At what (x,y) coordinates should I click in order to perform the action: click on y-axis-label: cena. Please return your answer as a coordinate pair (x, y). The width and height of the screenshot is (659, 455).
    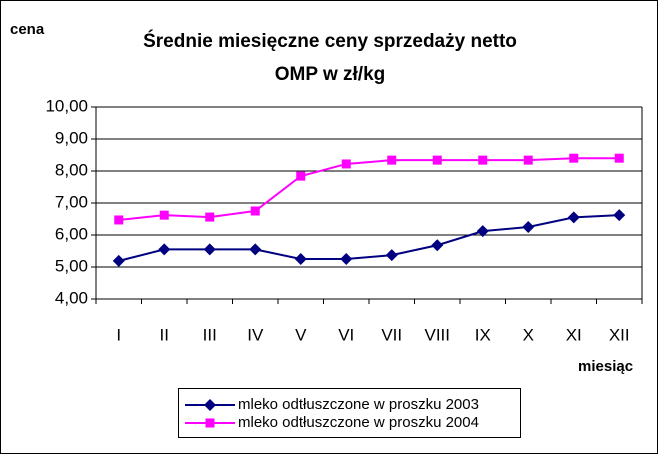
    Looking at the image, I should click on (27, 29).